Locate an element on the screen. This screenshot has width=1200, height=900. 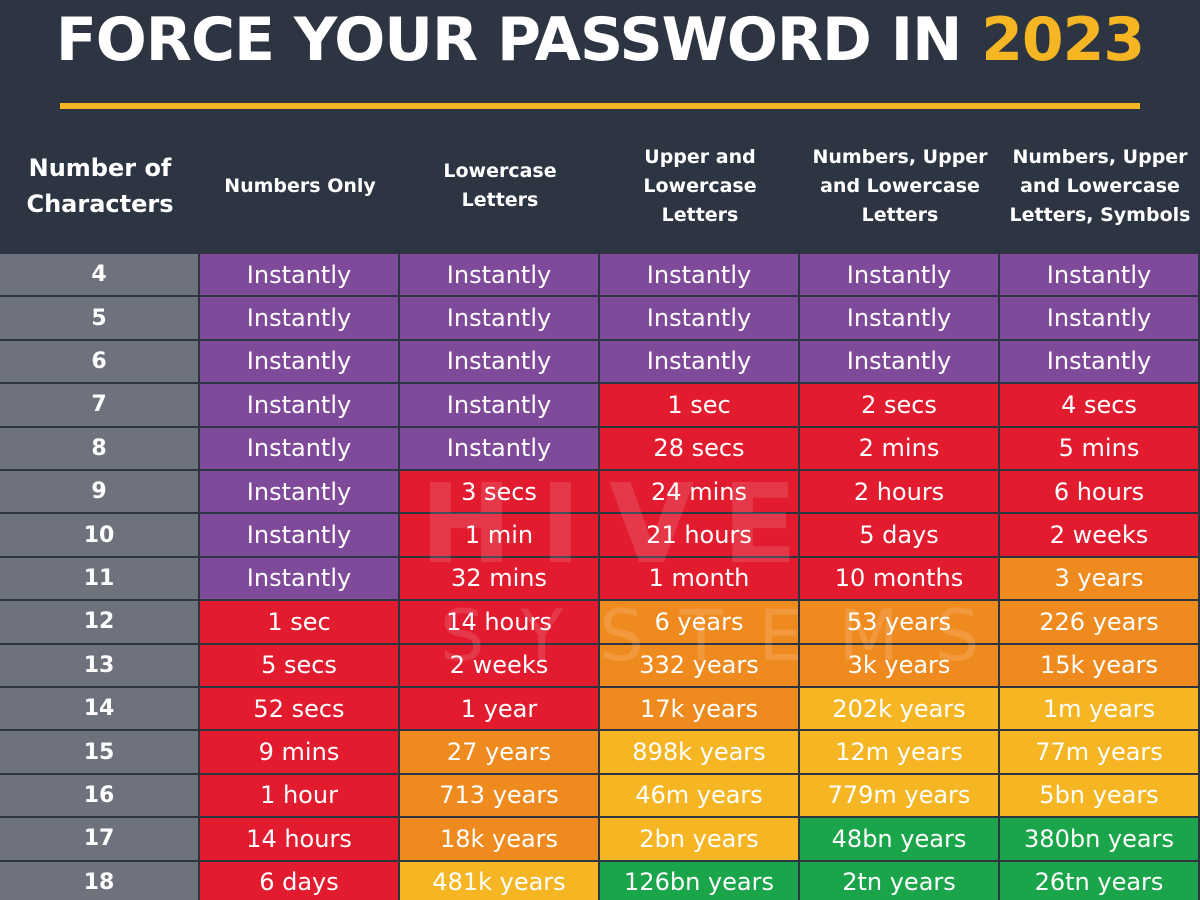
crack-time-cell: 713 years is located at coordinates (500, 796).